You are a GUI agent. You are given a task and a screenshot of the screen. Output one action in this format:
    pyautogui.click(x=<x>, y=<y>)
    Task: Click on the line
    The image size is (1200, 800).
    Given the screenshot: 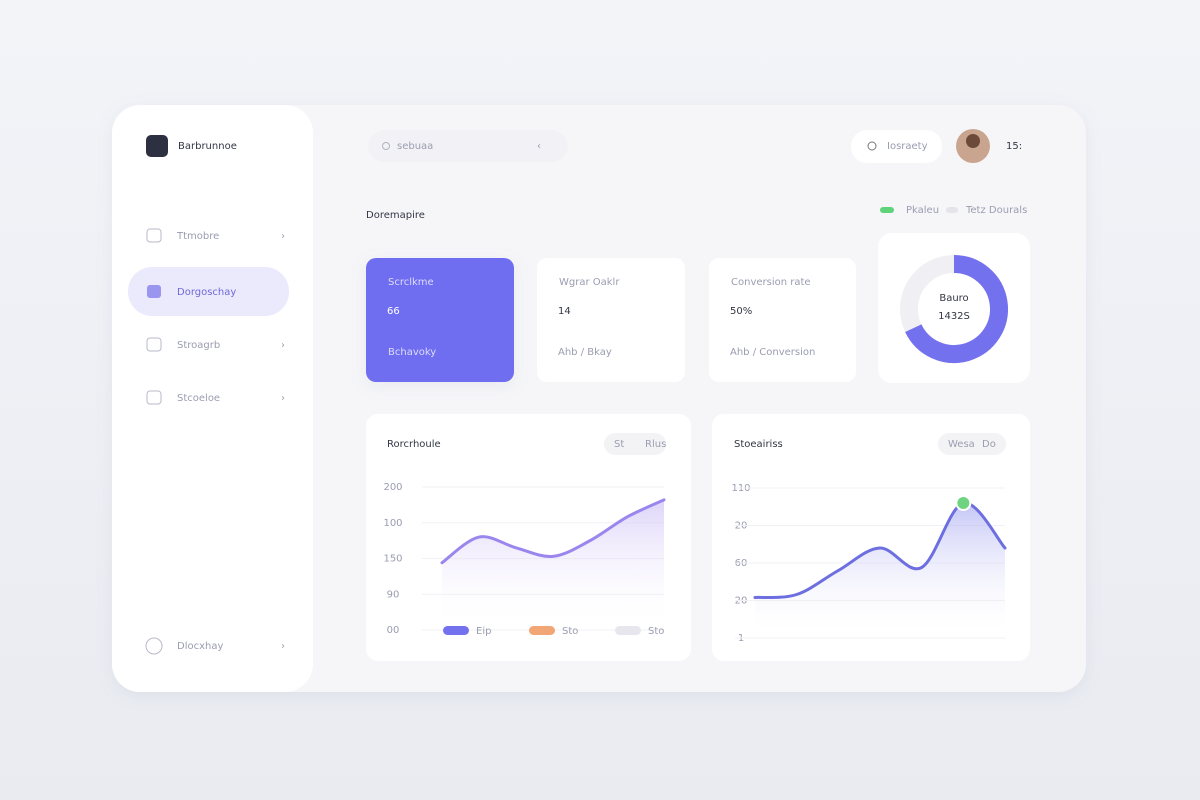 What is the action you would take?
    pyautogui.click(x=553, y=531)
    